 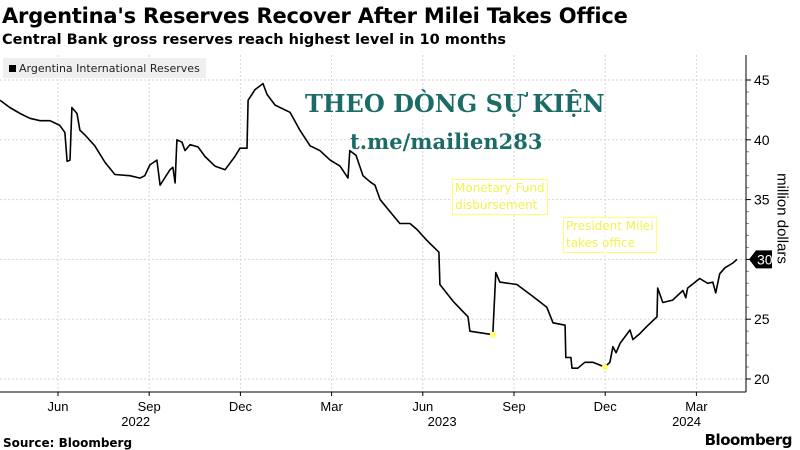 I want to click on annotation-milei-line1: President Milei, so click(x=610, y=226).